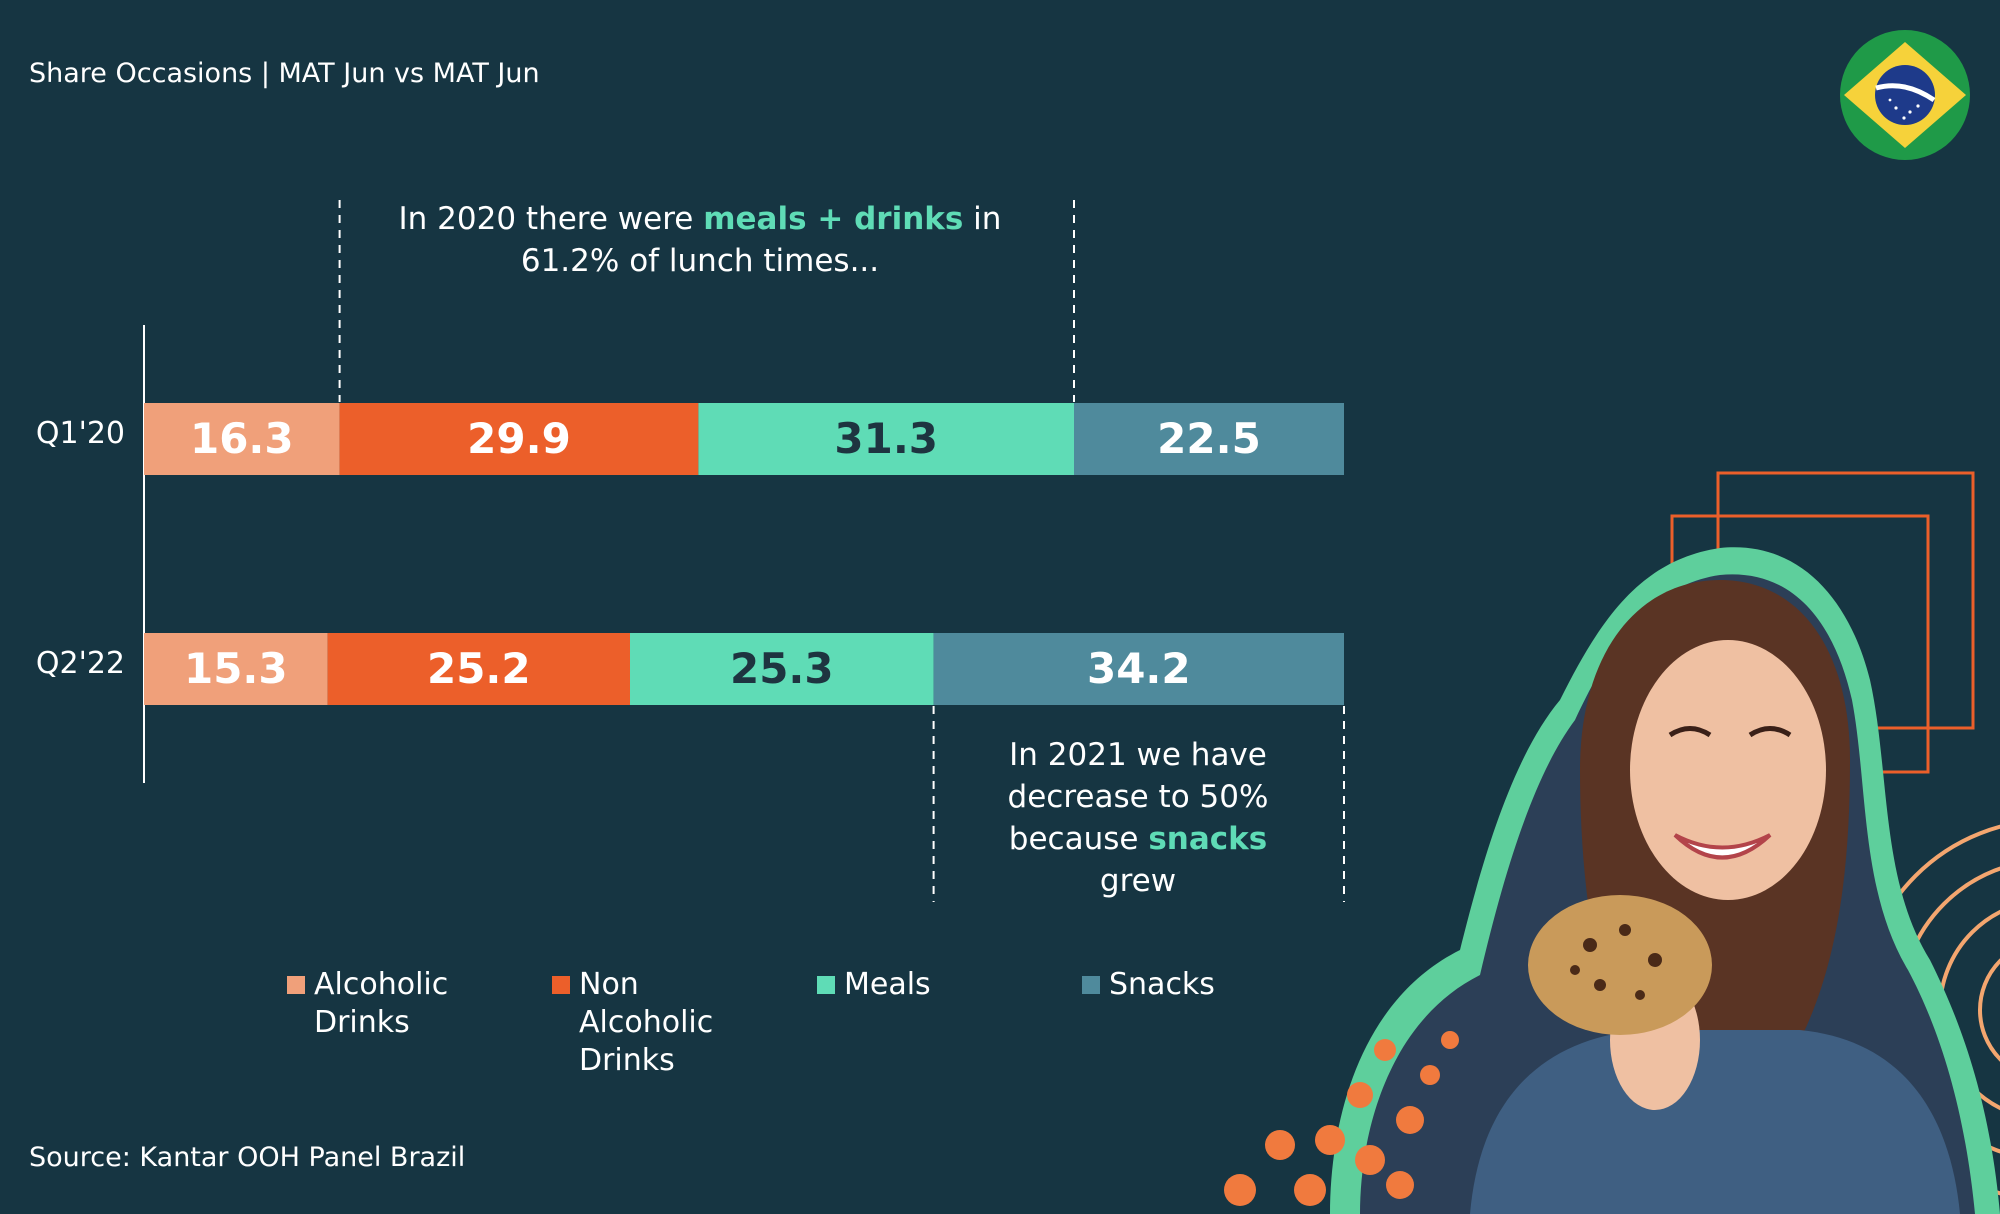 Image resolution: width=2000 pixels, height=1214 pixels. I want to click on legend-item-non-alcoholic: Non Alcoholic Drinks, so click(662, 1026).